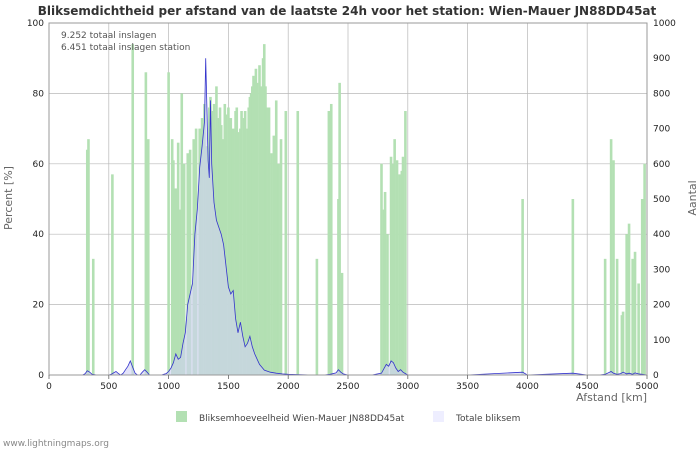  I want to click on x-axis-label: Afstand [km], so click(611, 397).